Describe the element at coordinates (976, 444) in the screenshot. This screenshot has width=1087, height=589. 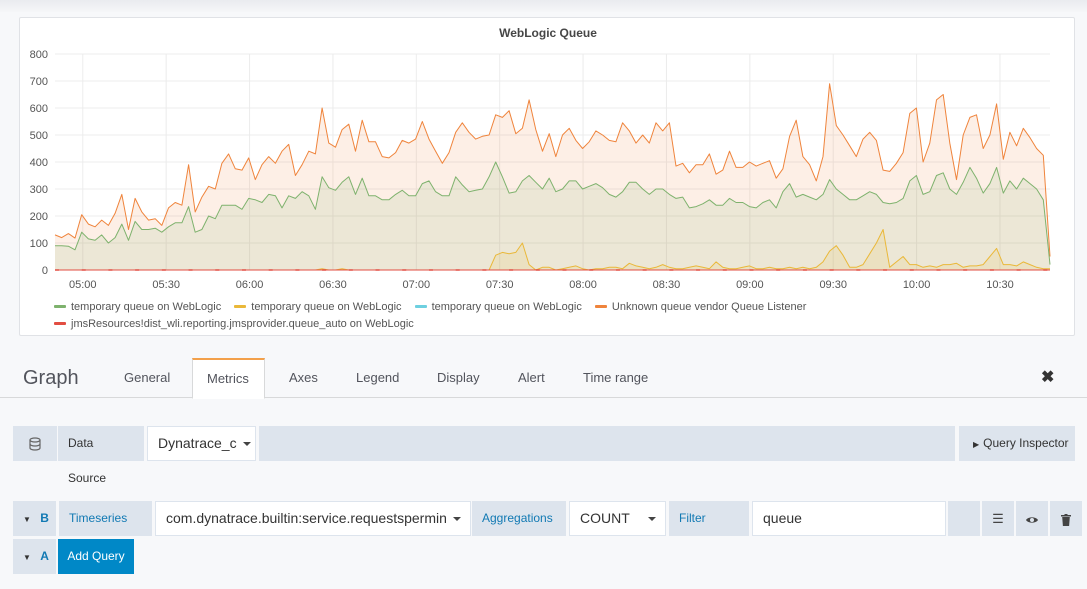
I see `caret-right-icon: ▶` at that location.